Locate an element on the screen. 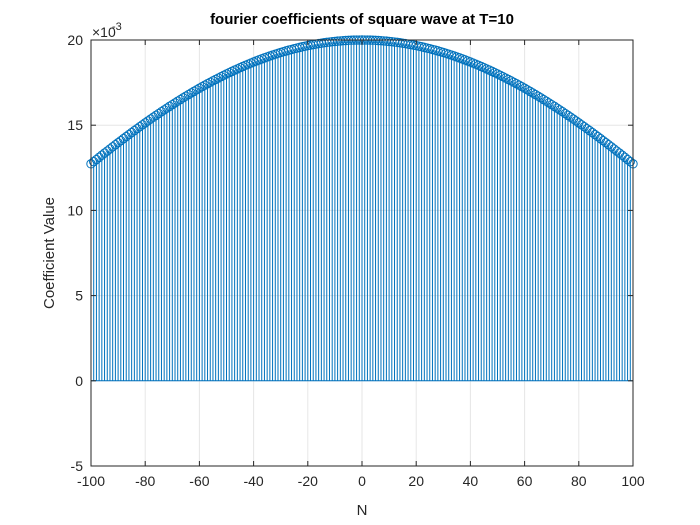 The width and height of the screenshot is (700, 525). x-tick-label: 40 is located at coordinates (471, 481).